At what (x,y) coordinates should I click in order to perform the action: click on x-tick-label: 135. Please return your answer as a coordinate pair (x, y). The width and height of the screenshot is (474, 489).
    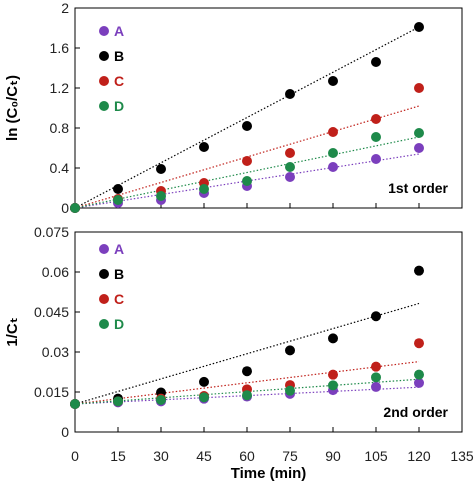
    Looking at the image, I should click on (462, 456).